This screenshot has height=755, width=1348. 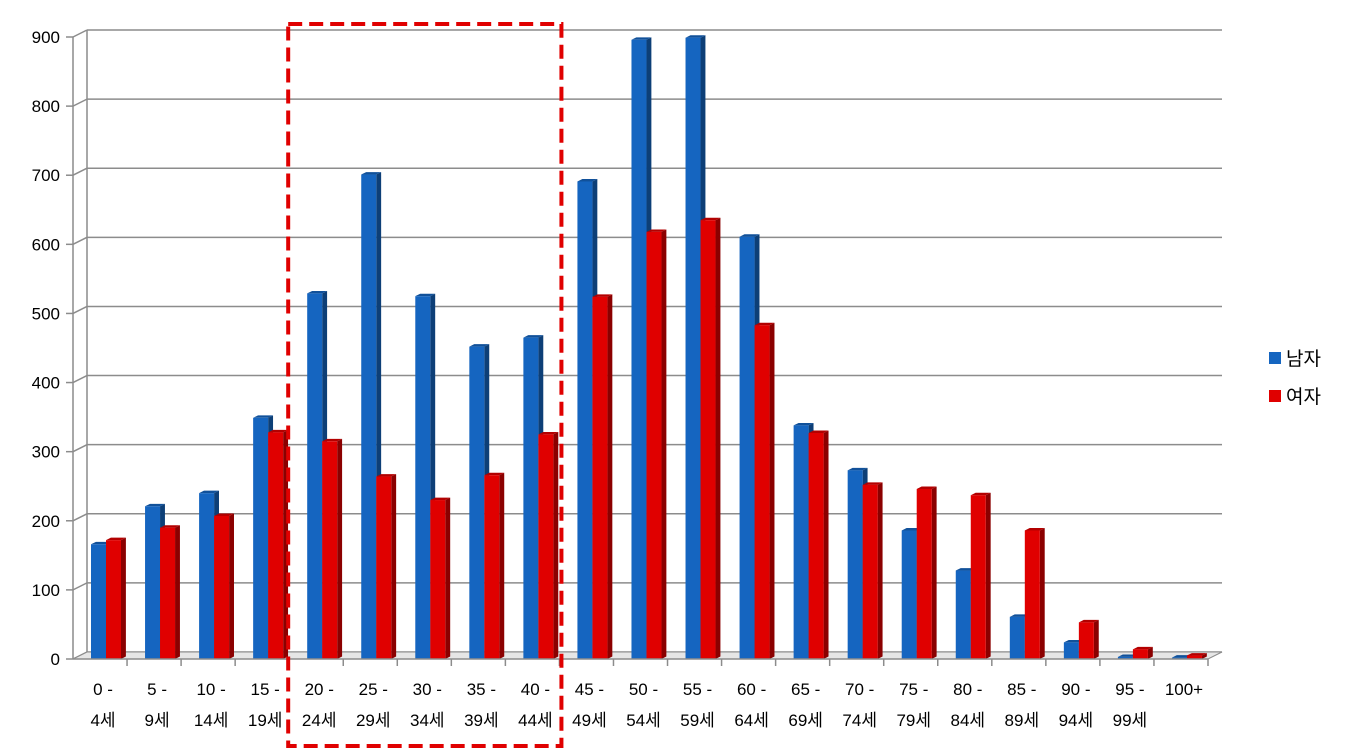 I want to click on y-tick-label: 200, so click(x=46, y=521).